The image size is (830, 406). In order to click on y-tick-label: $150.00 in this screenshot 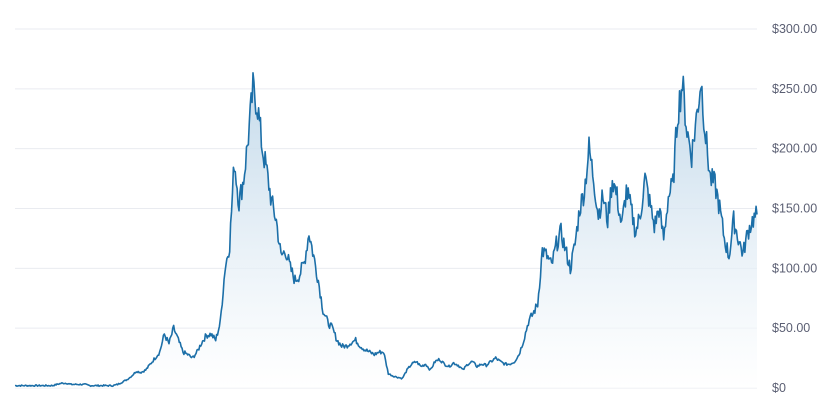, I will do `click(794, 209)`.